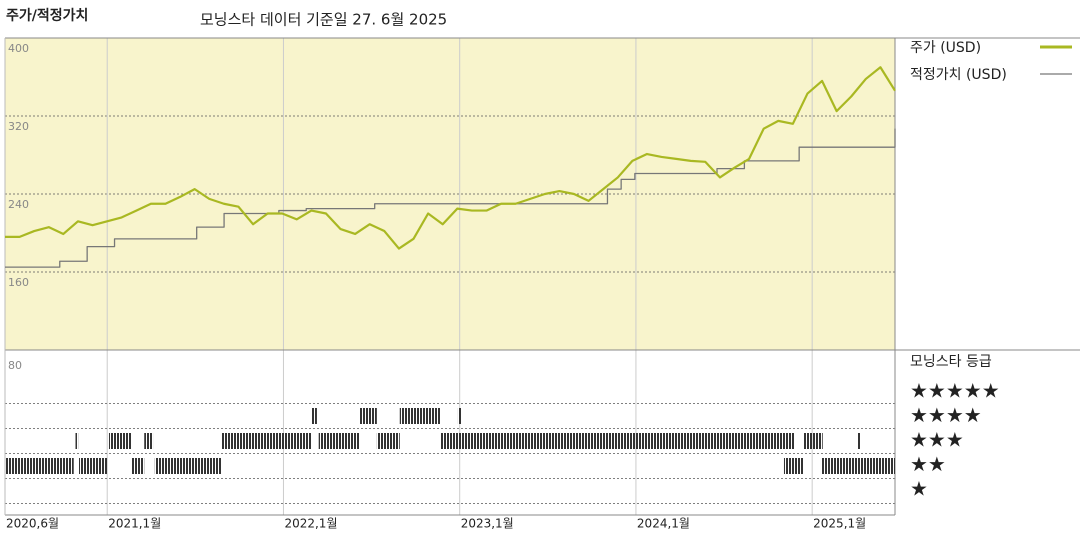  What do you see at coordinates (18, 204) in the screenshot?
I see `y-tick-label: 240` at bounding box center [18, 204].